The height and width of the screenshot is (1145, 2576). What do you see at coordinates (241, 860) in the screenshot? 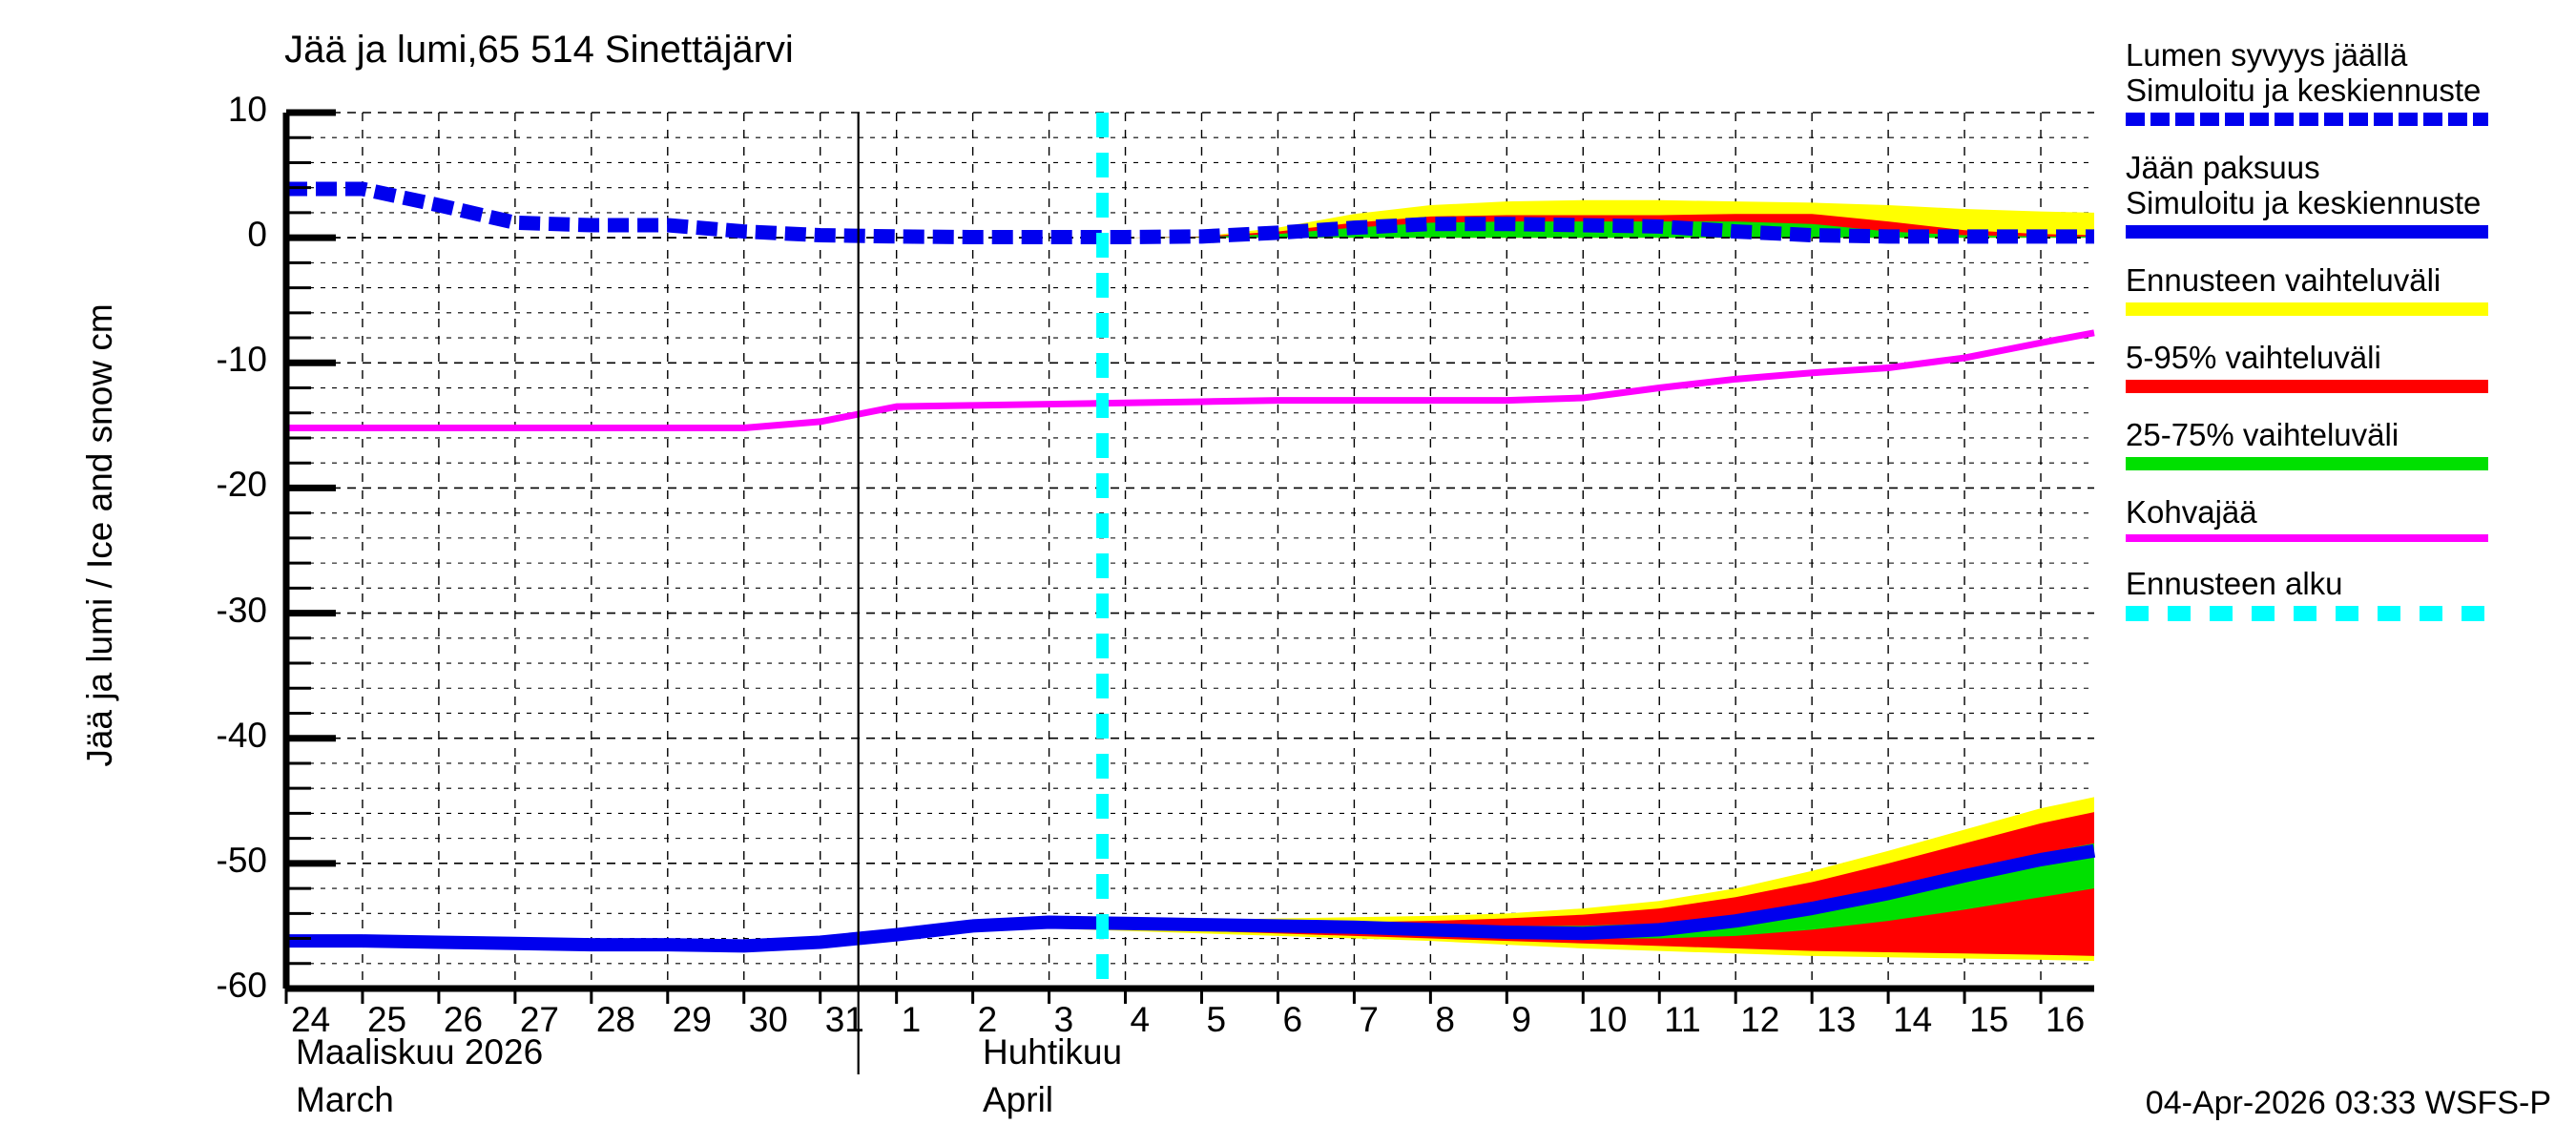
I see `y-tick-label: -50` at bounding box center [241, 860].